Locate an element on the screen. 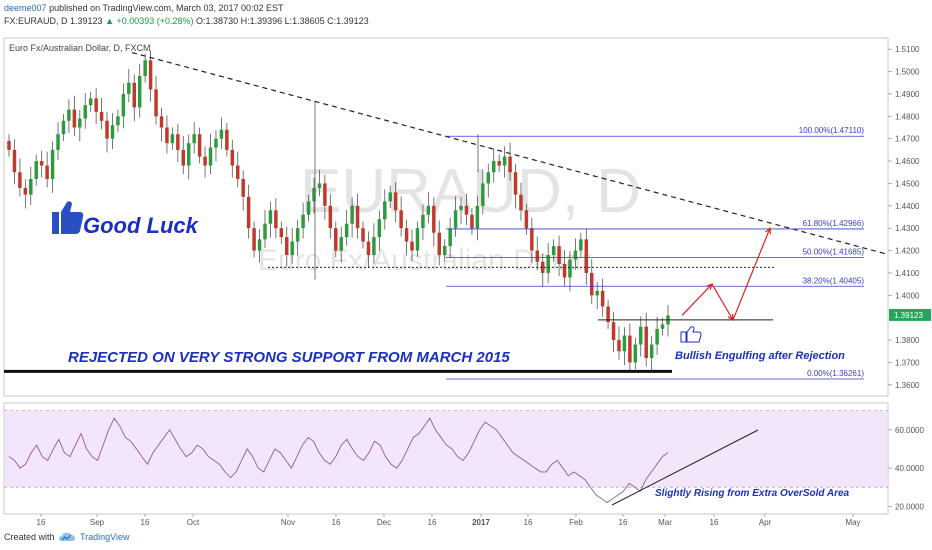  x-tick-label: Sep is located at coordinates (97, 522).